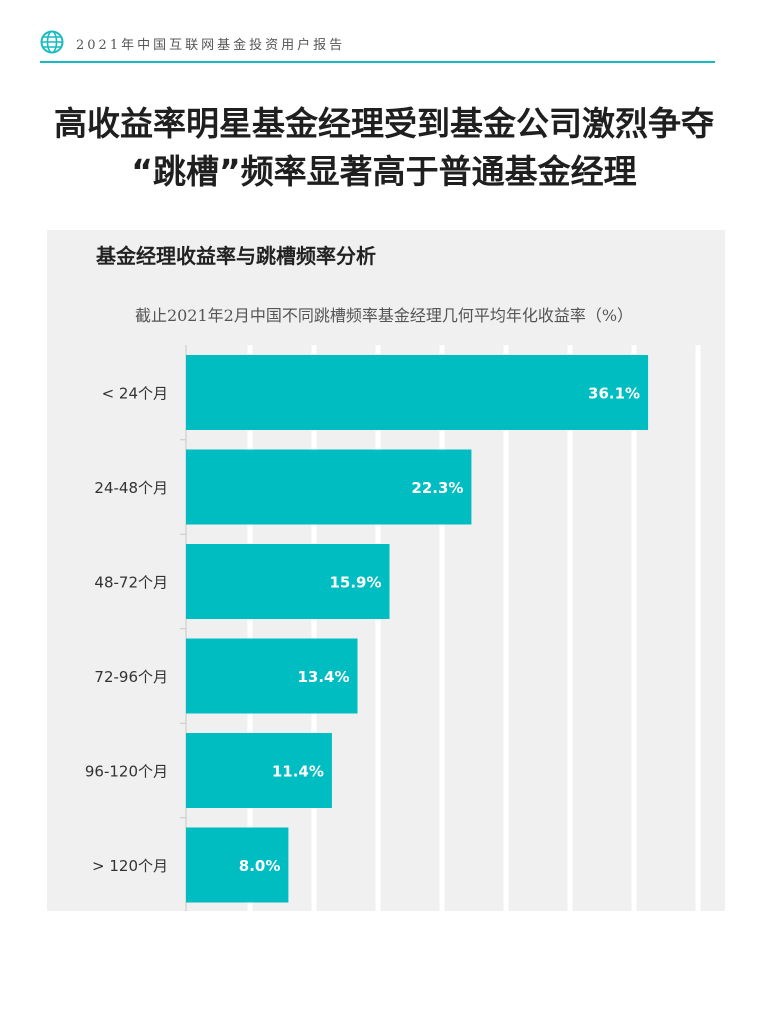 The height and width of the screenshot is (1024, 768). What do you see at coordinates (384, 148) in the screenshot?
I see `page-headline: 高收益率明星基金经理受到基金公司激烈争夺 “跳槽”频率显著高于普通基金经理` at bounding box center [384, 148].